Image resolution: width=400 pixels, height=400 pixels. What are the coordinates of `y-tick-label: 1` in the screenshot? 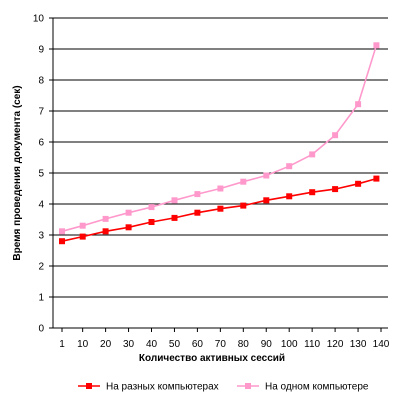 It's located at (41, 298).